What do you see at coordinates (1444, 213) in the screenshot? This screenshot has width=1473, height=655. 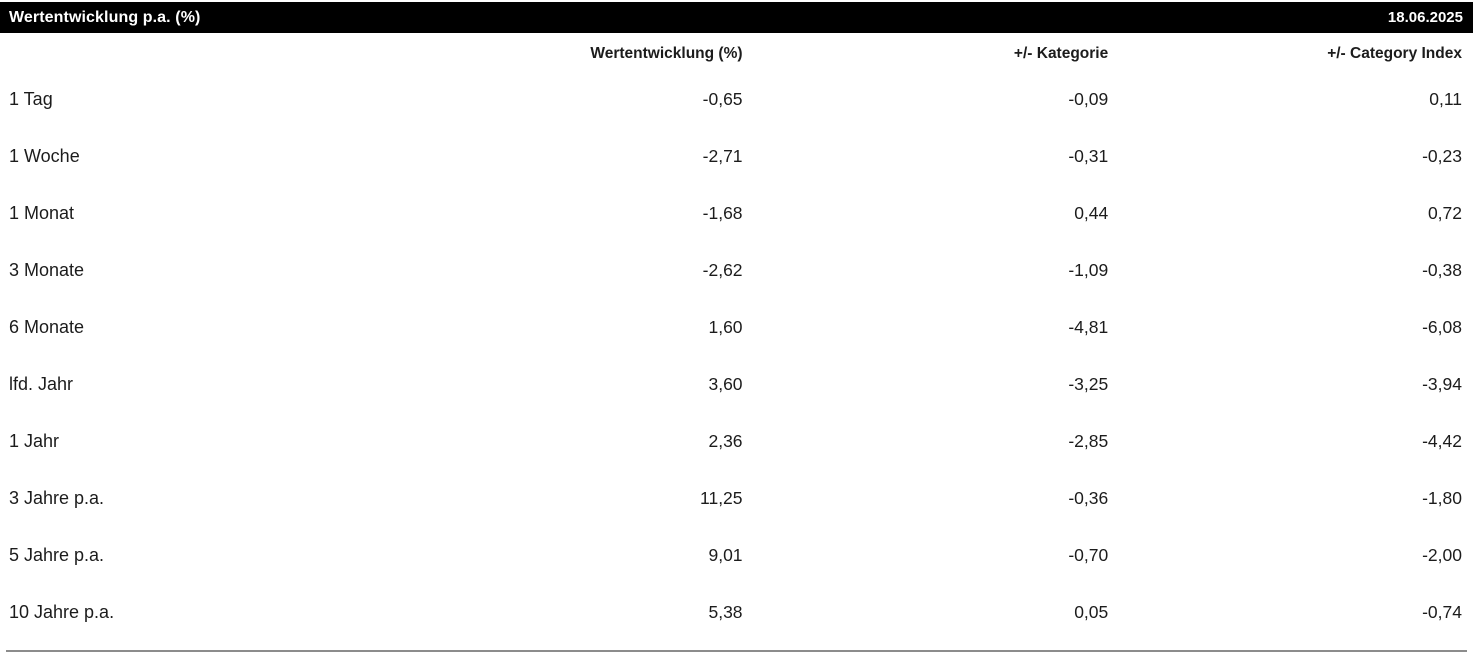 I see `cat-index-value: 0,72` at bounding box center [1444, 213].